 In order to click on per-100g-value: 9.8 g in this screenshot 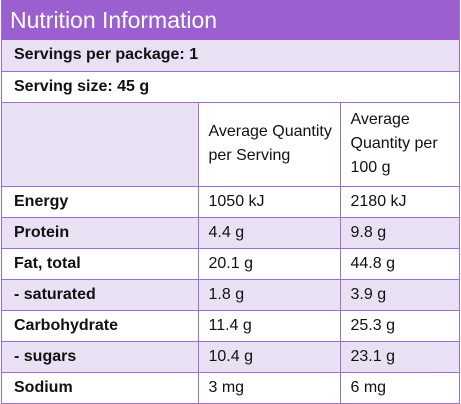, I will do `click(399, 232)`.